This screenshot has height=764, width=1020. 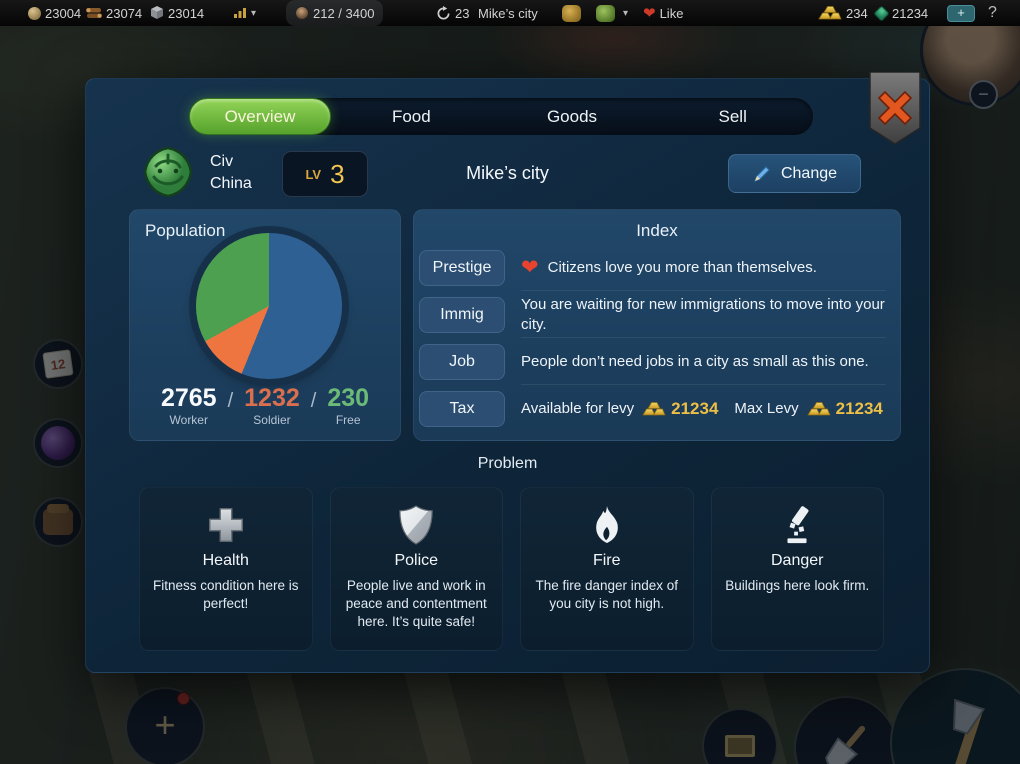 What do you see at coordinates (857, 13) in the screenshot?
I see `gold-value: 234` at bounding box center [857, 13].